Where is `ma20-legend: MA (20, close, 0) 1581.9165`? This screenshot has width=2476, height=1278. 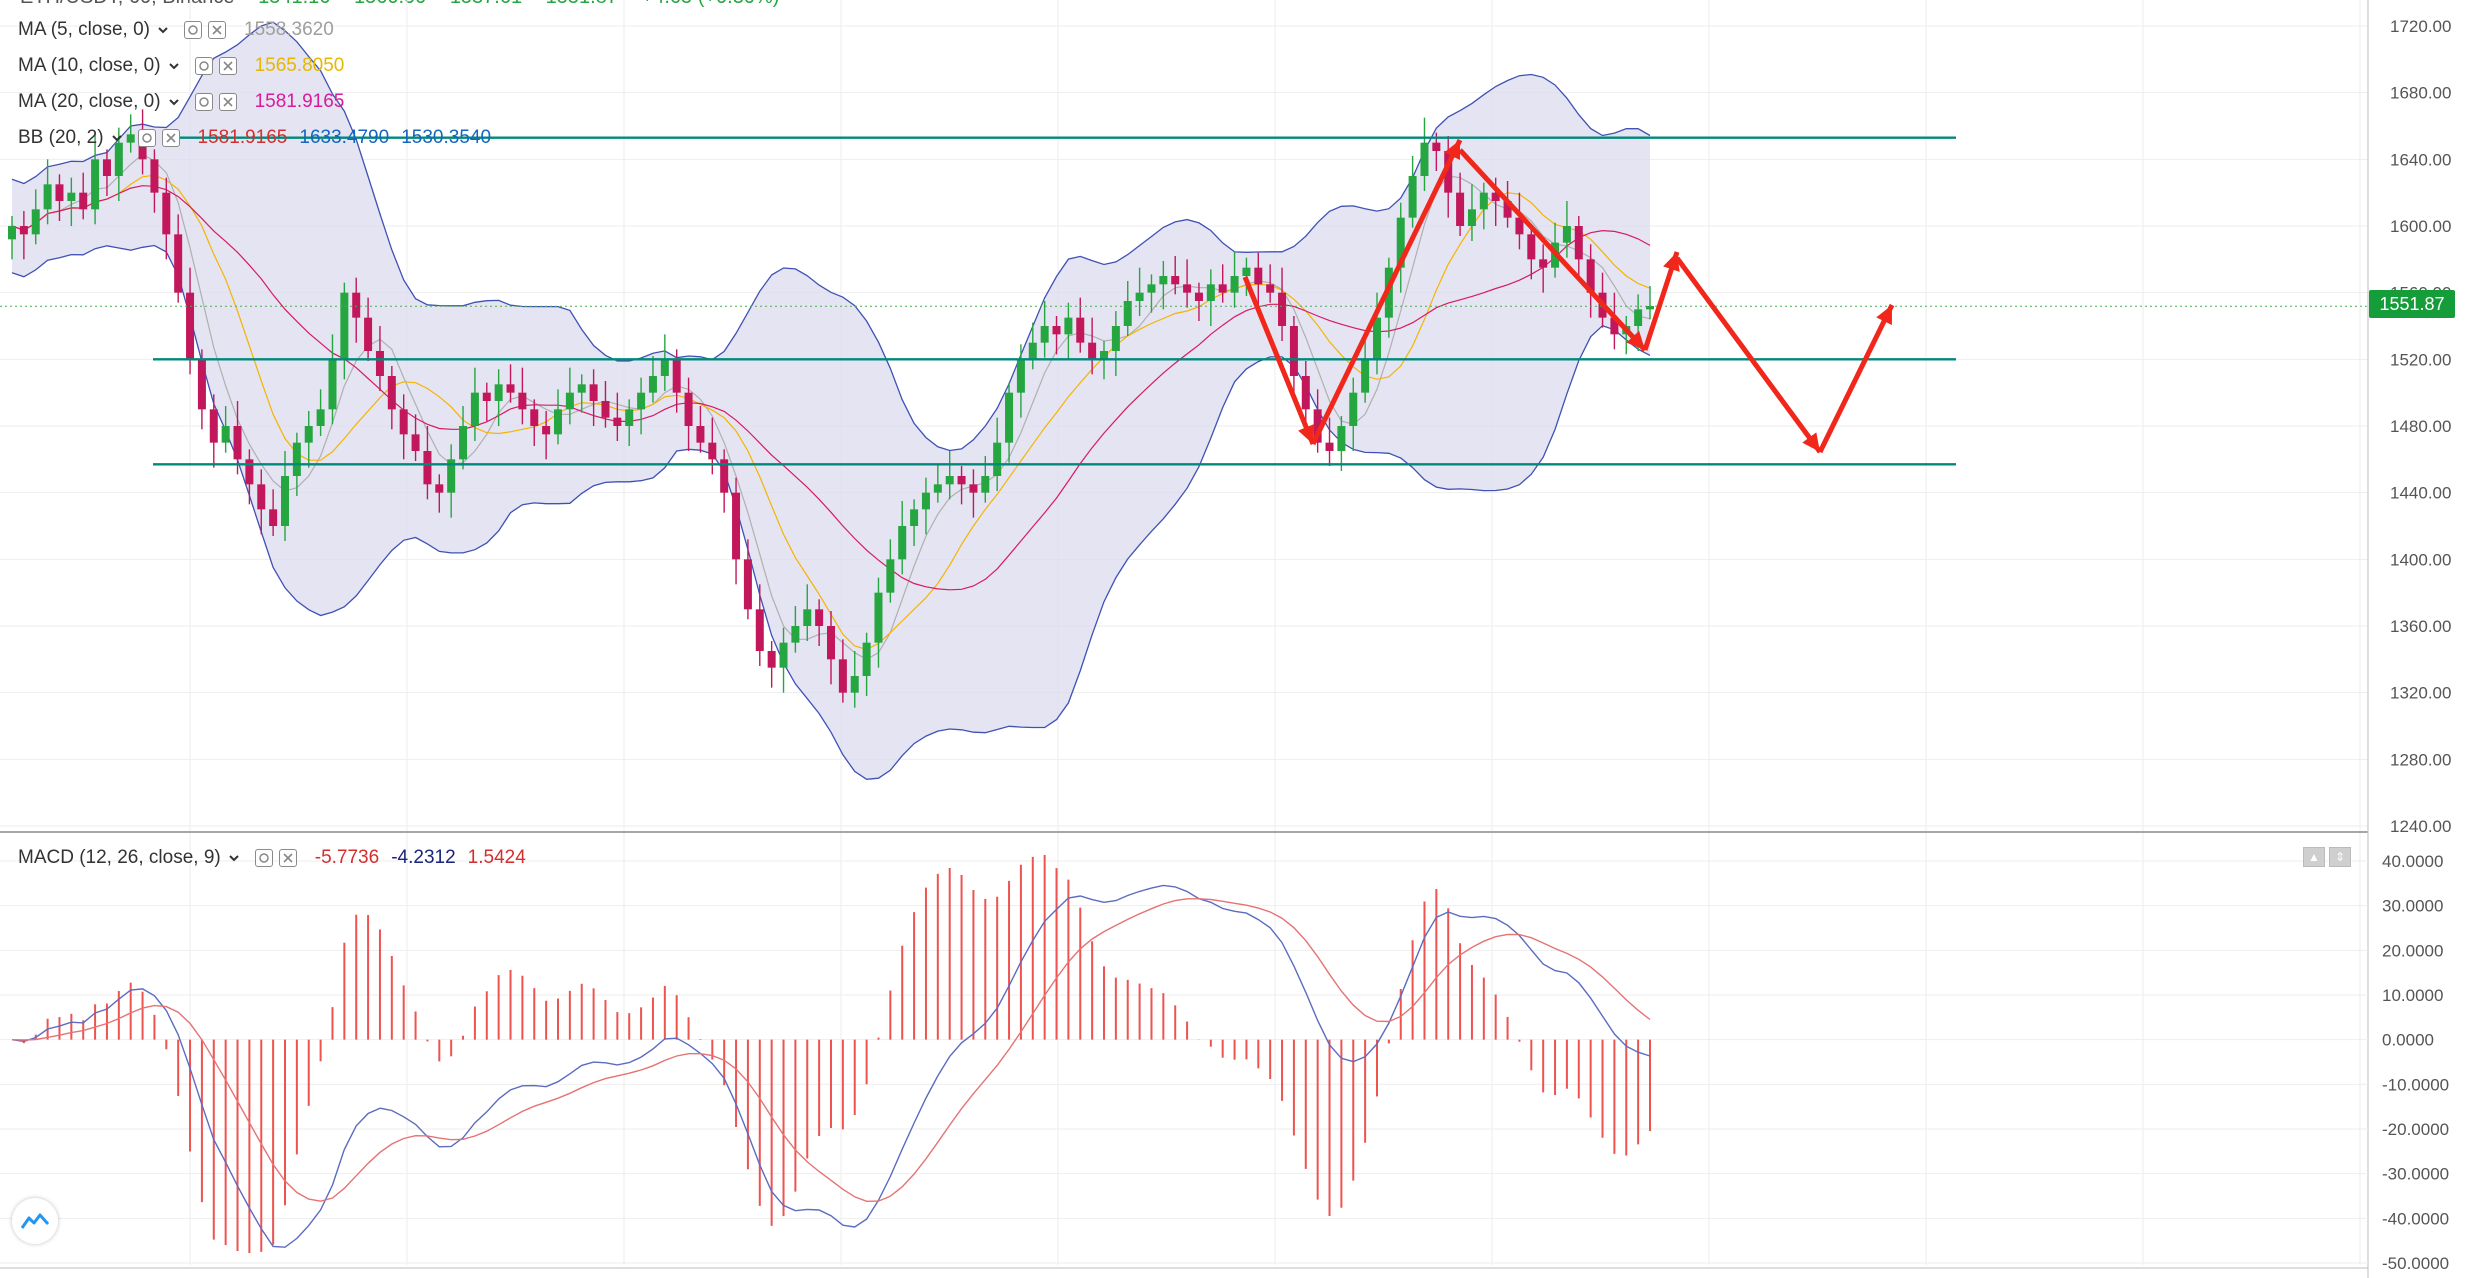 ma20-legend: MA (20, close, 0) 1581.9165 is located at coordinates (181, 102).